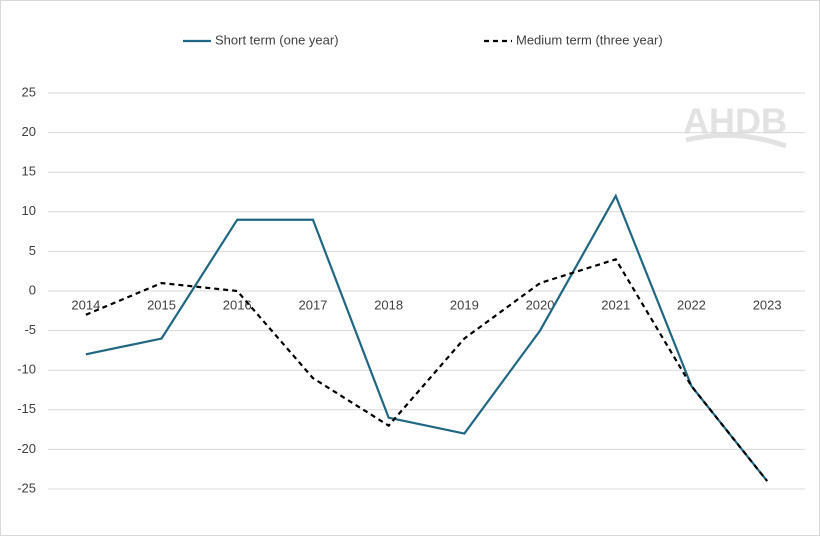 The width and height of the screenshot is (820, 536). I want to click on legend-label: Short term (one year), so click(277, 39).